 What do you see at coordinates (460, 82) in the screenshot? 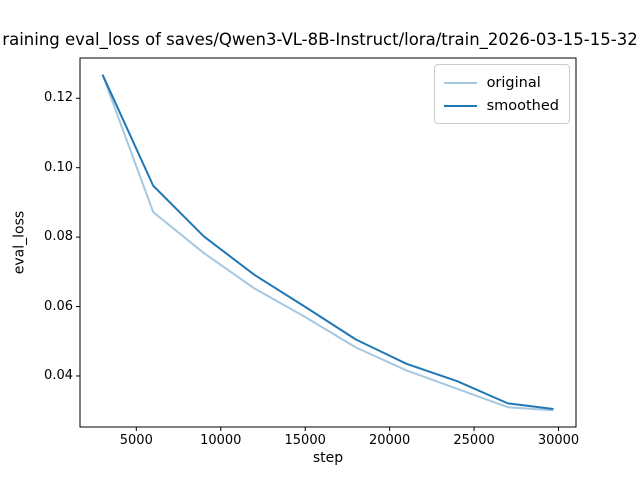
I see `legend-swatch-original-icon` at bounding box center [460, 82].